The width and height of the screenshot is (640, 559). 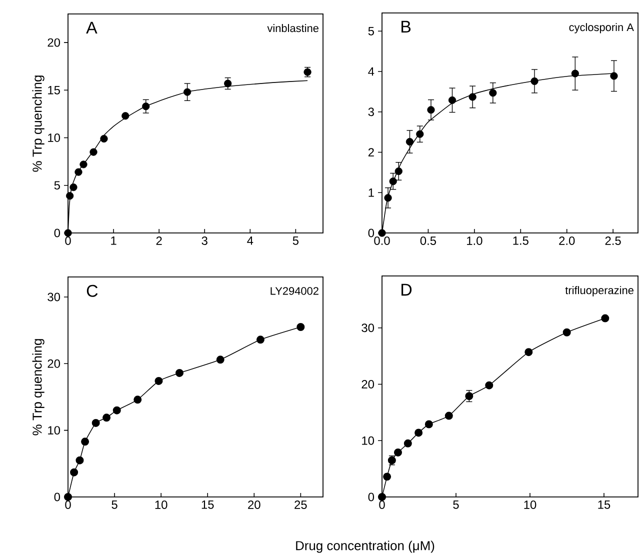 What do you see at coordinates (159, 240) in the screenshot?
I see `x-tick-label: 2` at bounding box center [159, 240].